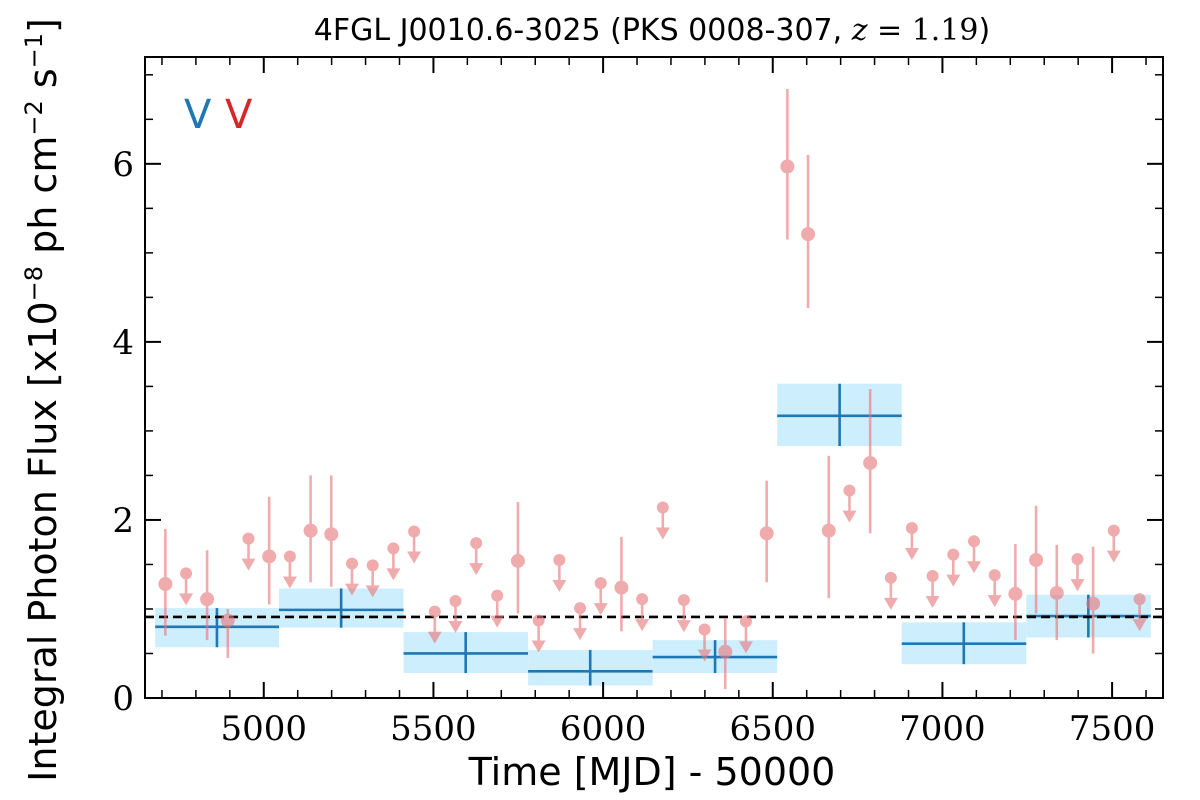  Describe the element at coordinates (264, 729) in the screenshot. I see `x-tick-label: 5000` at that location.